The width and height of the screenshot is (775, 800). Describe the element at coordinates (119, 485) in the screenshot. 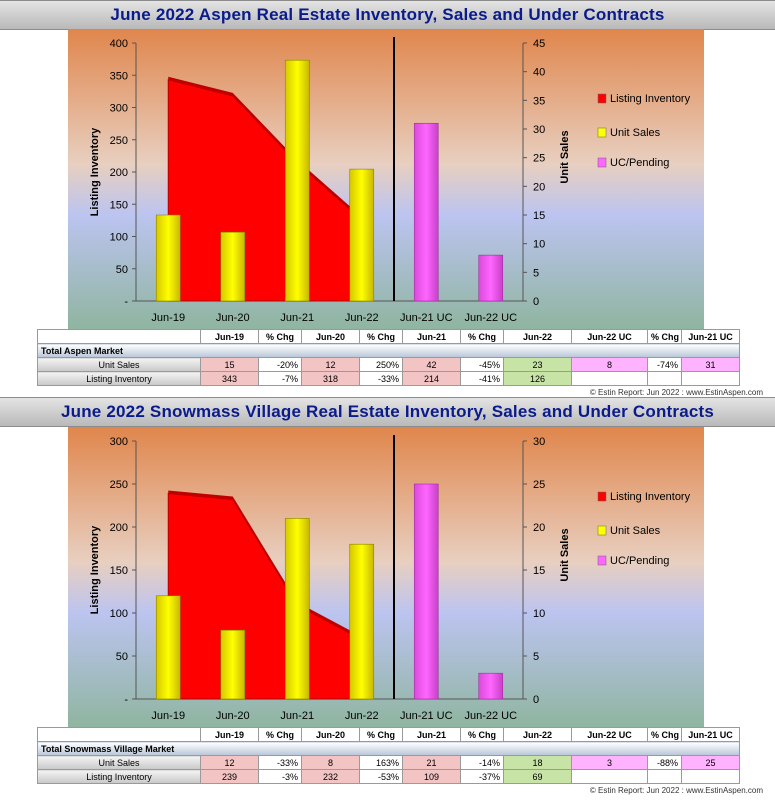

I see `y-tick-label: 250` at that location.